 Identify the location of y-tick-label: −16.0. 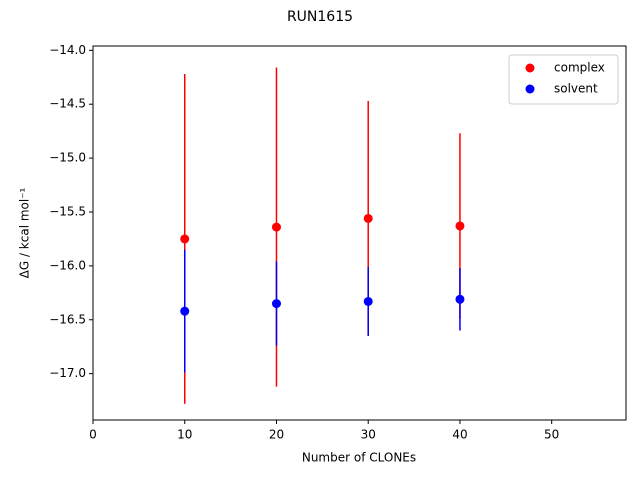
(67, 265).